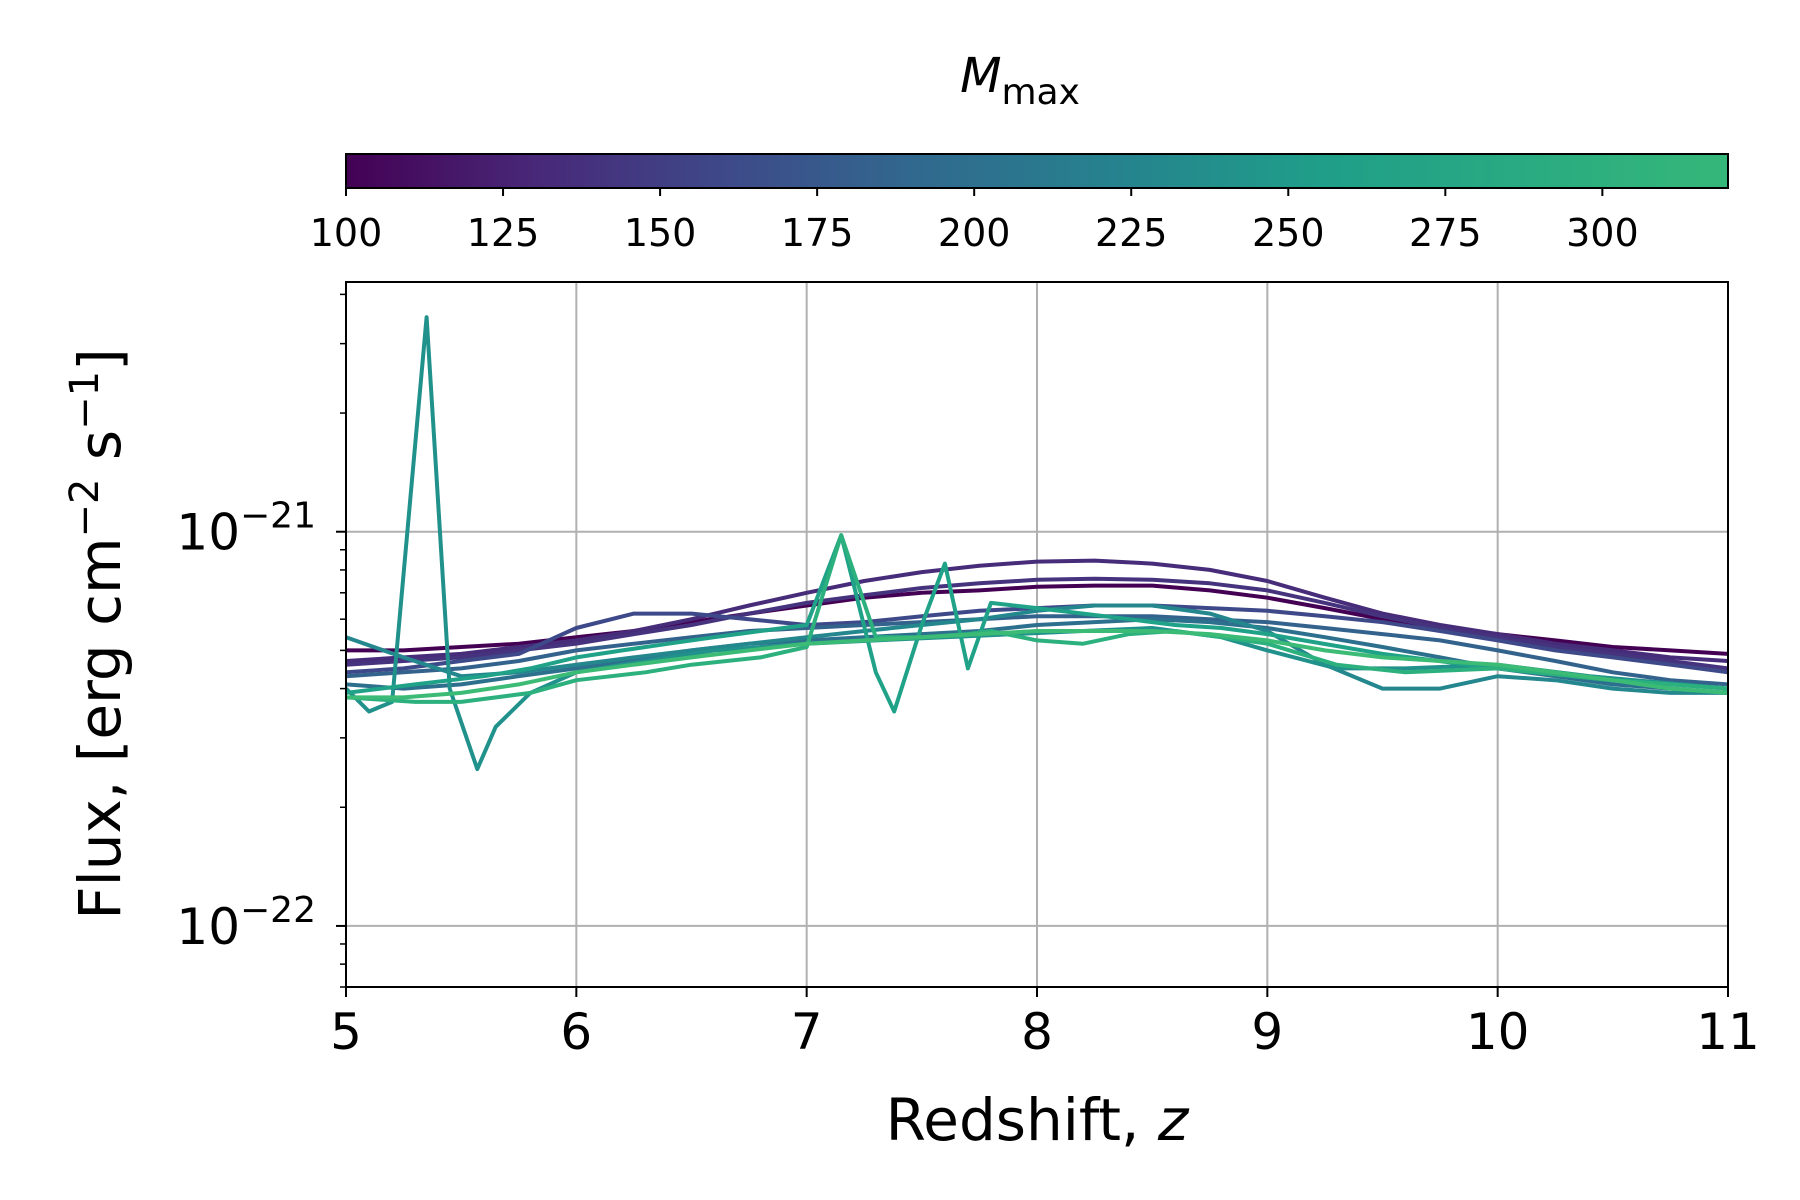 This screenshot has height=1200, width=1800. What do you see at coordinates (980, 76) in the screenshot?
I see `colorbar-label-main: M` at bounding box center [980, 76].